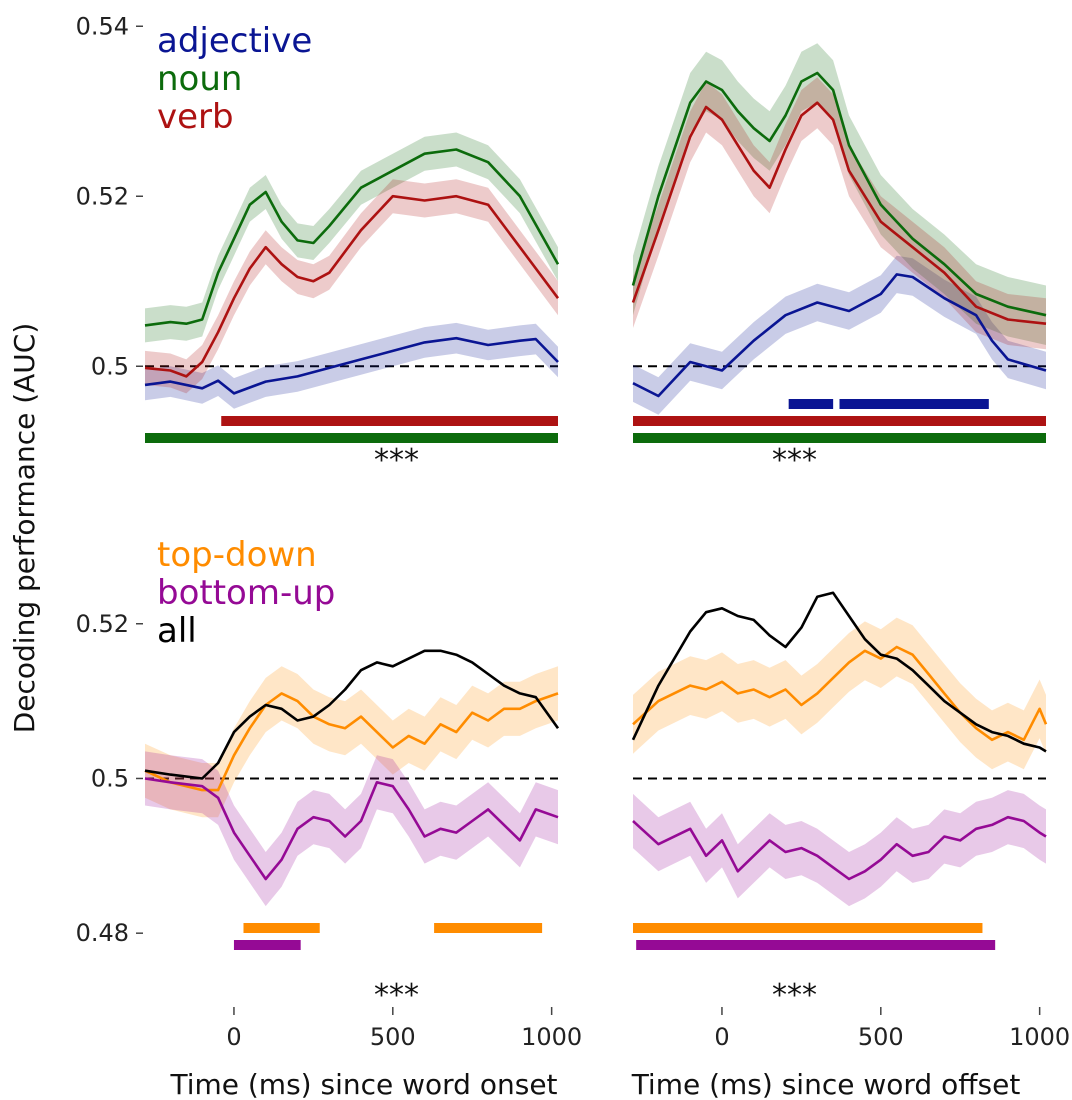 This screenshot has width=1072, height=1100. What do you see at coordinates (826, 1084) in the screenshot?
I see `x-axis-title-right: Time (ms) since word offset` at bounding box center [826, 1084].